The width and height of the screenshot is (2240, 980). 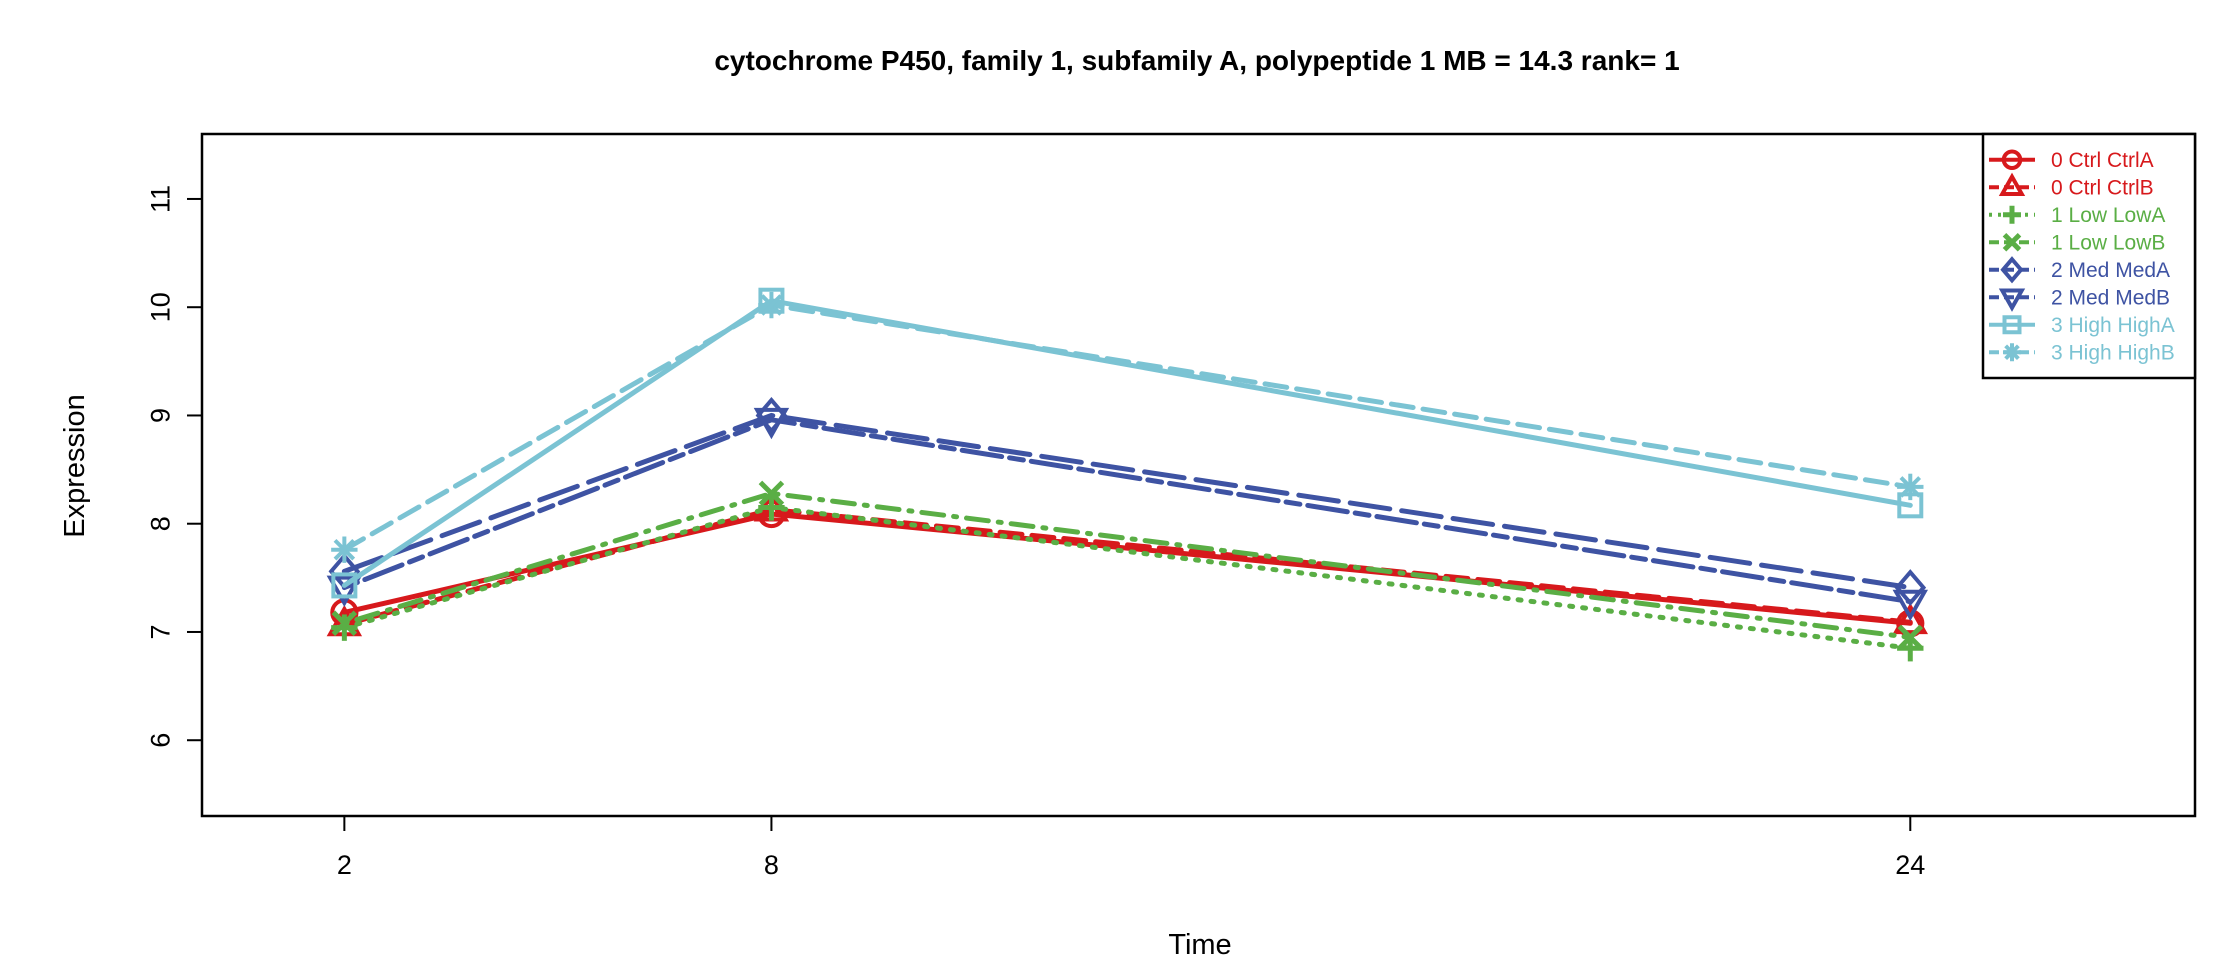 What do you see at coordinates (2113, 325) in the screenshot?
I see `legend-label: 3 High HighA` at bounding box center [2113, 325].